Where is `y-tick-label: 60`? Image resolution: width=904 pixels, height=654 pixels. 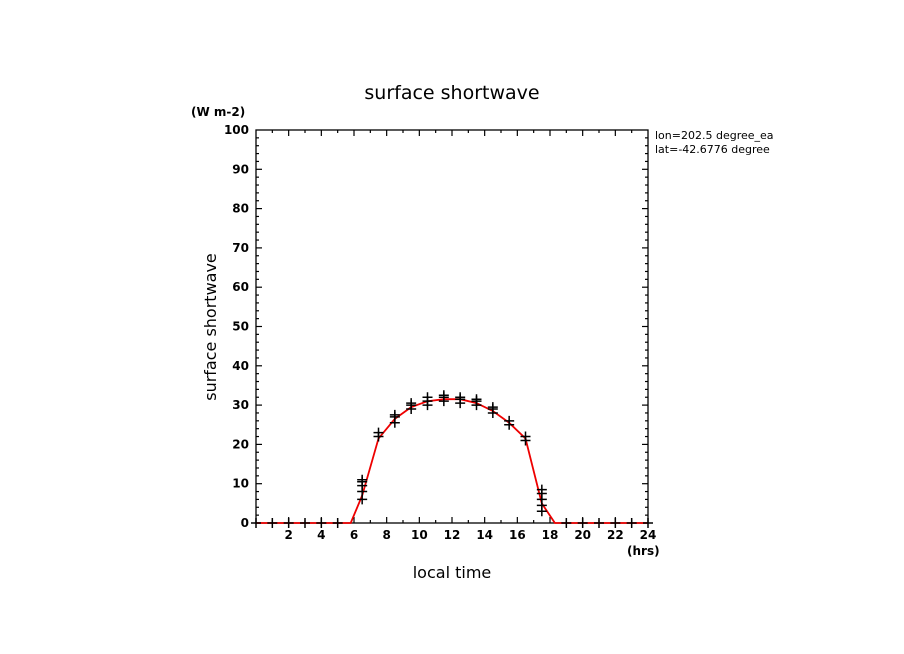
y-tick-label: 60 is located at coordinates (240, 287).